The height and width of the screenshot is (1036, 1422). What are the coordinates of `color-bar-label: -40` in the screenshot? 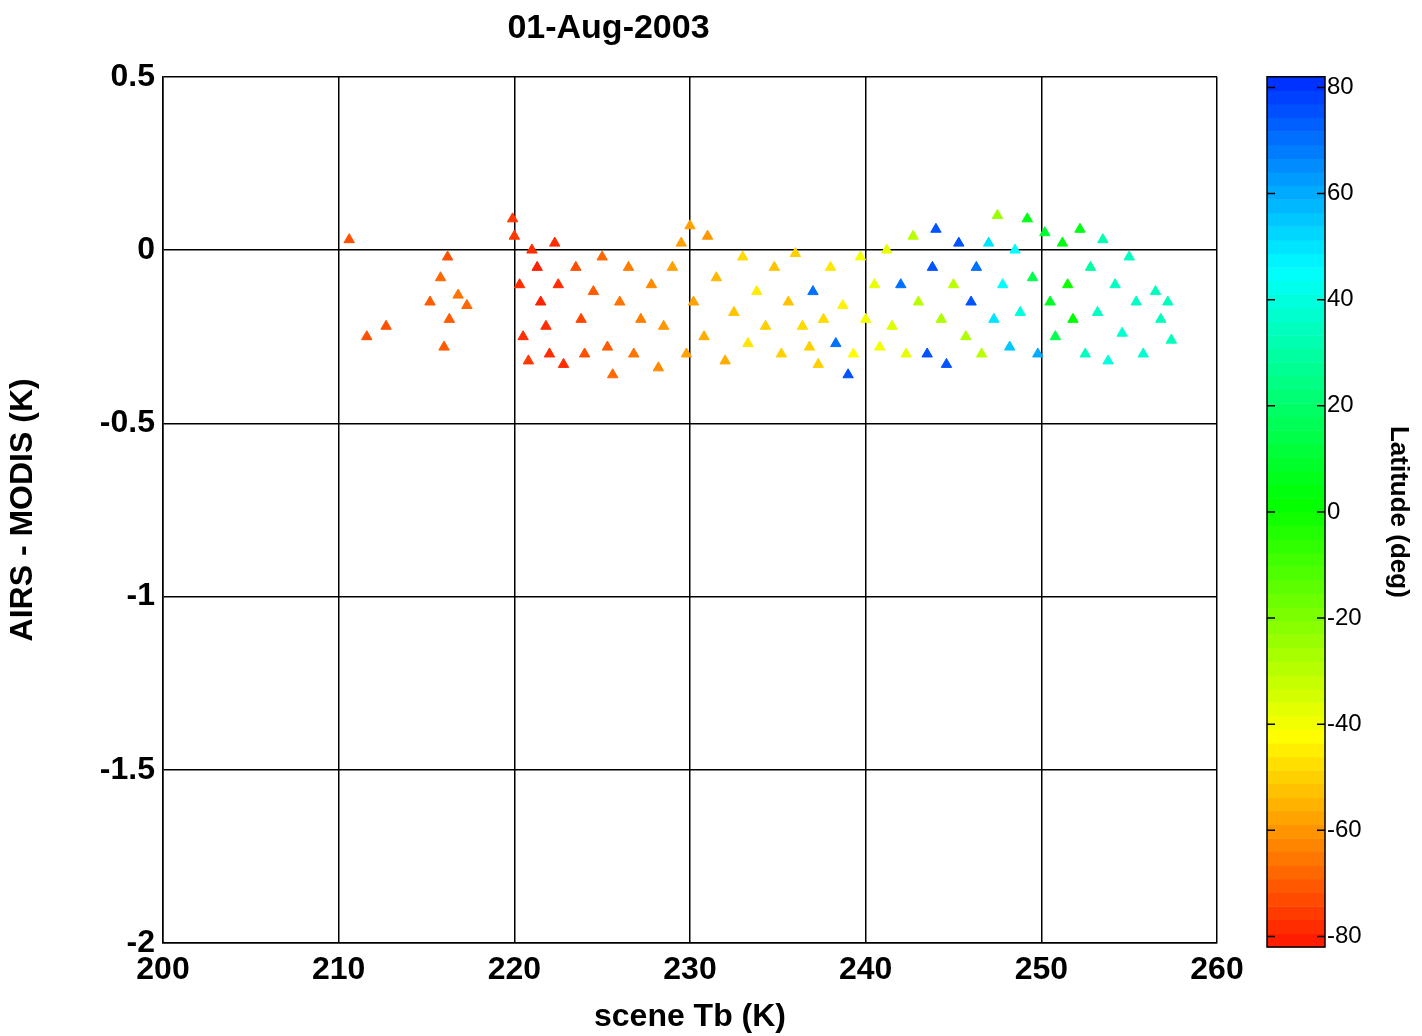 It's located at (1344, 722).